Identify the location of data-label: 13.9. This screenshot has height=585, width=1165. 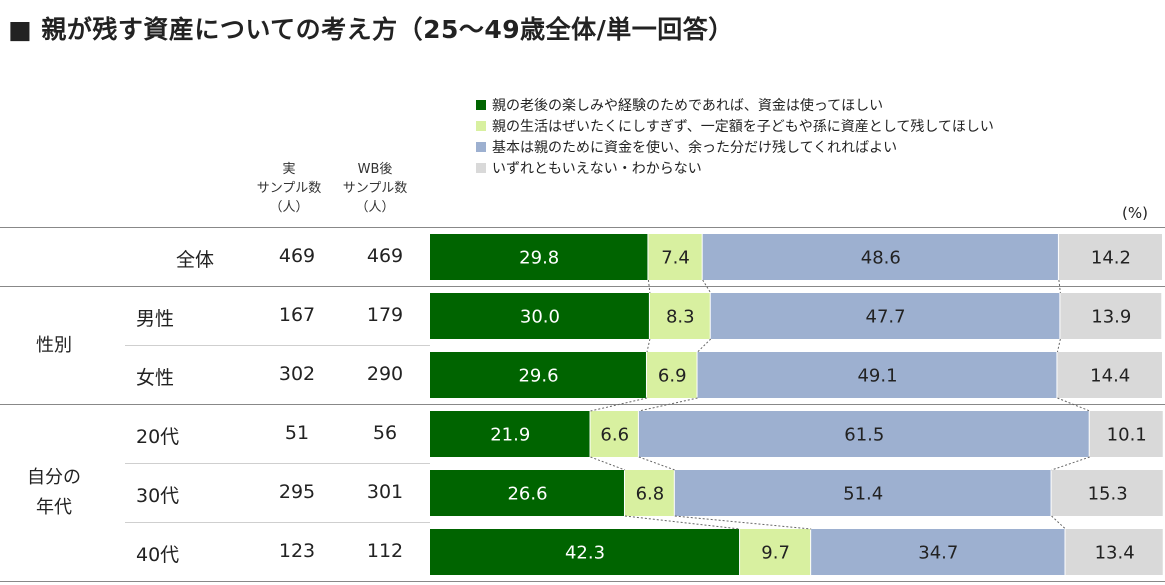
(1111, 317).